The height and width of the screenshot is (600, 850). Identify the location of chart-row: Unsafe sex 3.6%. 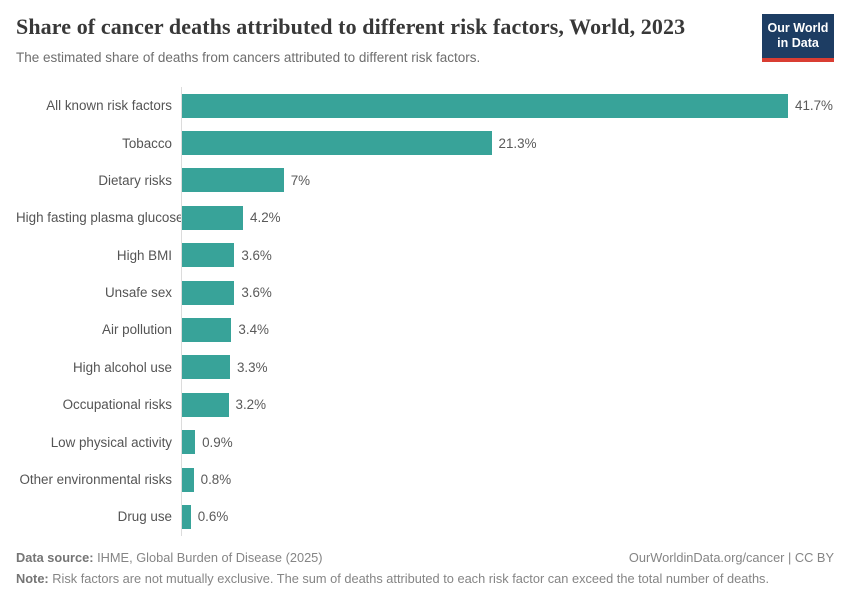
(425, 292).